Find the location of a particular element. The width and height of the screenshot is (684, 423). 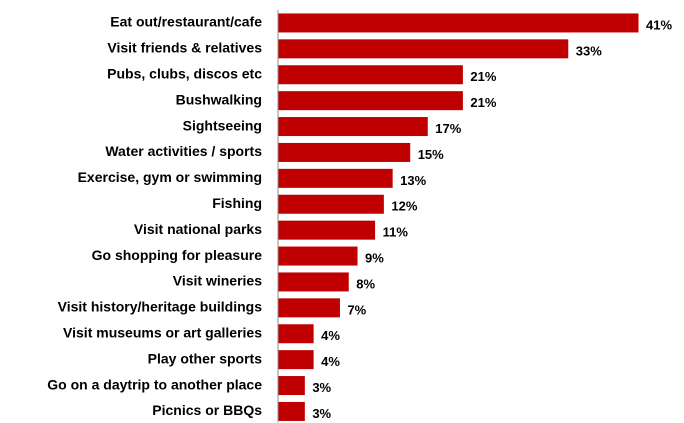

data-label: 8% is located at coordinates (365, 283).